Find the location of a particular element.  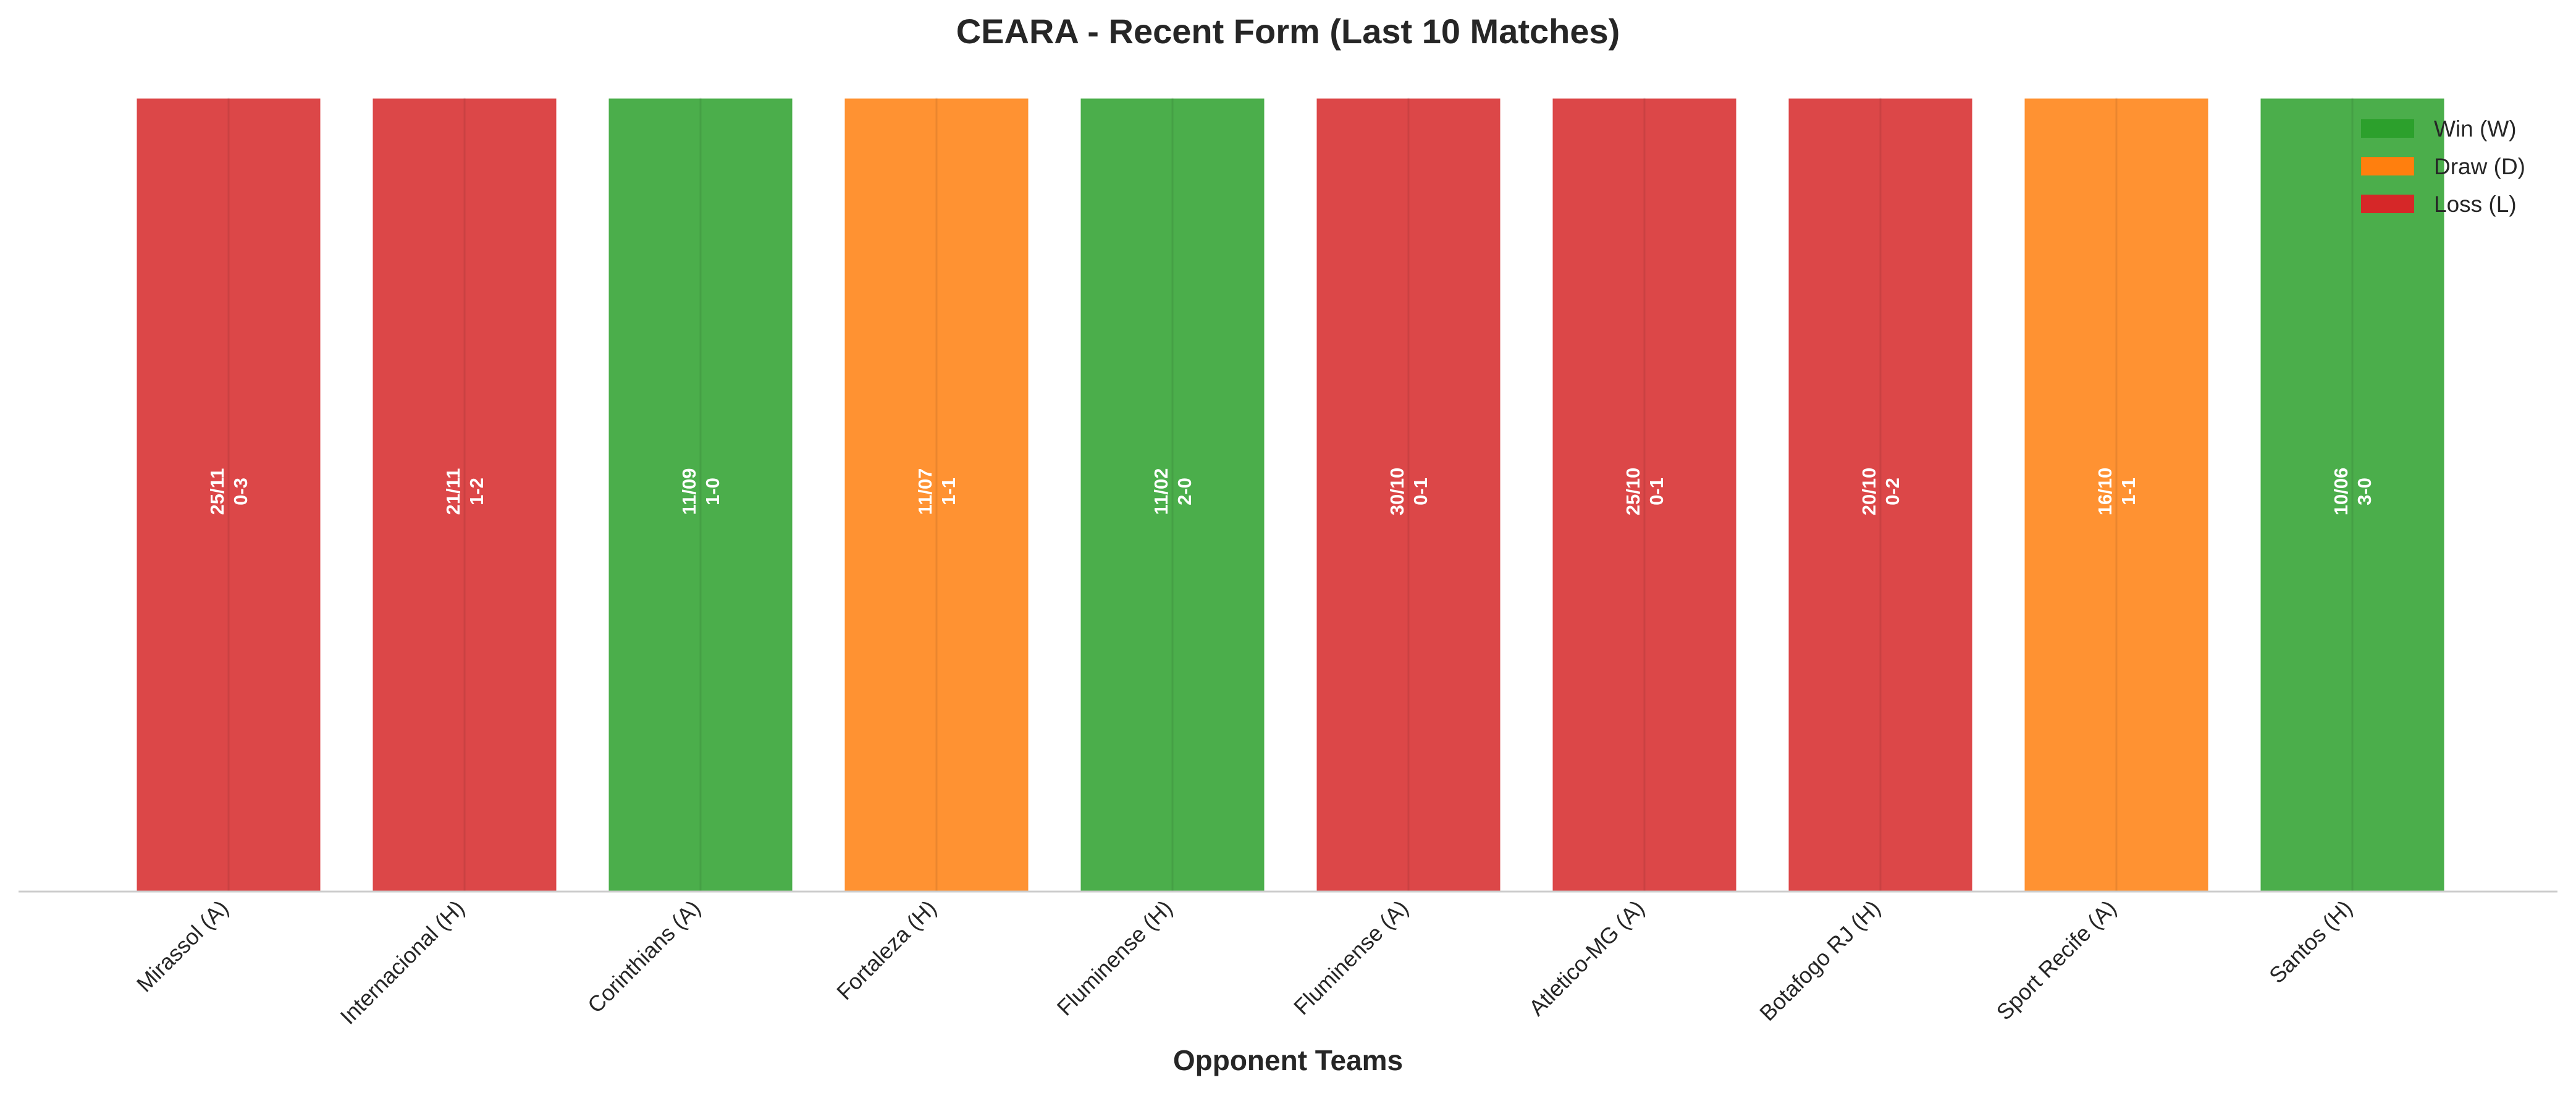

chart-title: CEARA - Recent Form (Last 10 Matches) is located at coordinates (1288, 32).